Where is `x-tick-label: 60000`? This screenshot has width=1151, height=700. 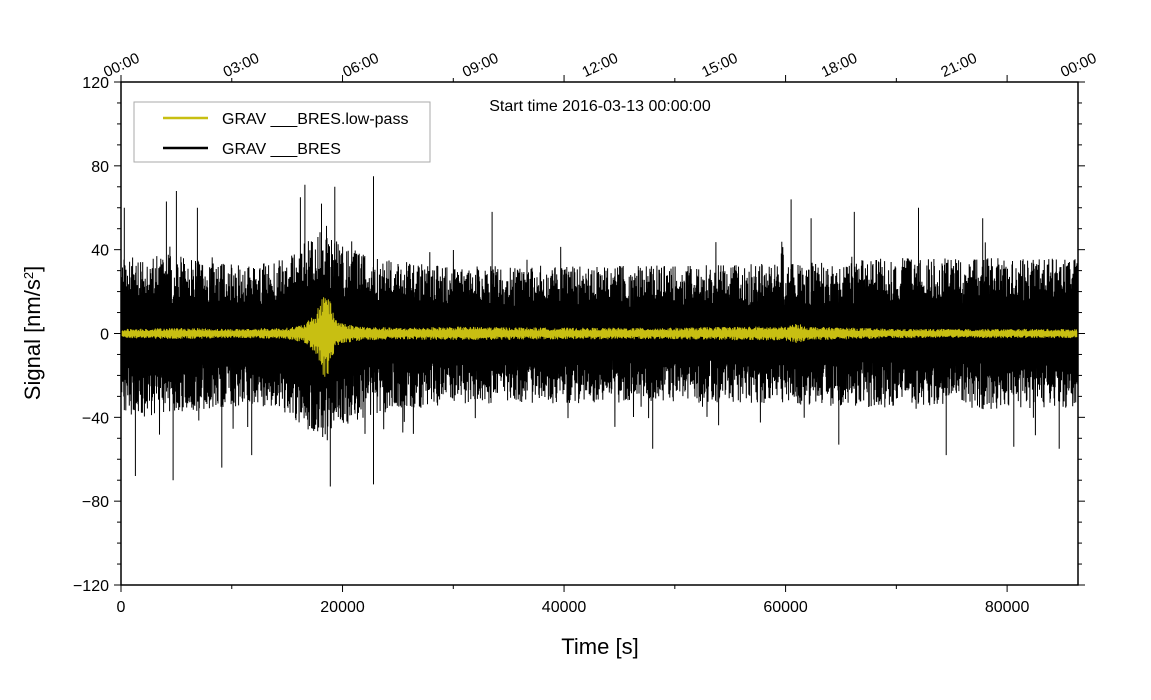 x-tick-label: 60000 is located at coordinates (785, 607).